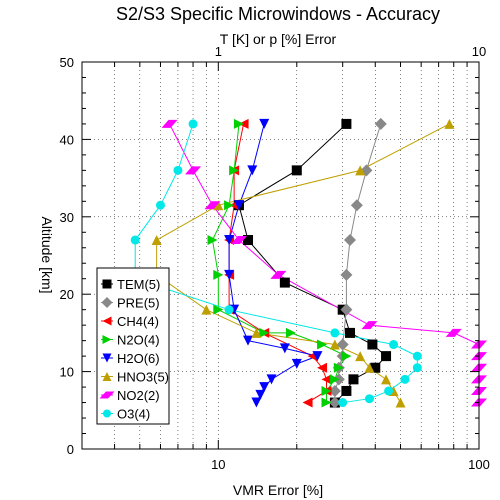 The width and height of the screenshot is (500, 500). What do you see at coordinates (138, 395) in the screenshot?
I see `legend-label: NO2(2)` at bounding box center [138, 395].